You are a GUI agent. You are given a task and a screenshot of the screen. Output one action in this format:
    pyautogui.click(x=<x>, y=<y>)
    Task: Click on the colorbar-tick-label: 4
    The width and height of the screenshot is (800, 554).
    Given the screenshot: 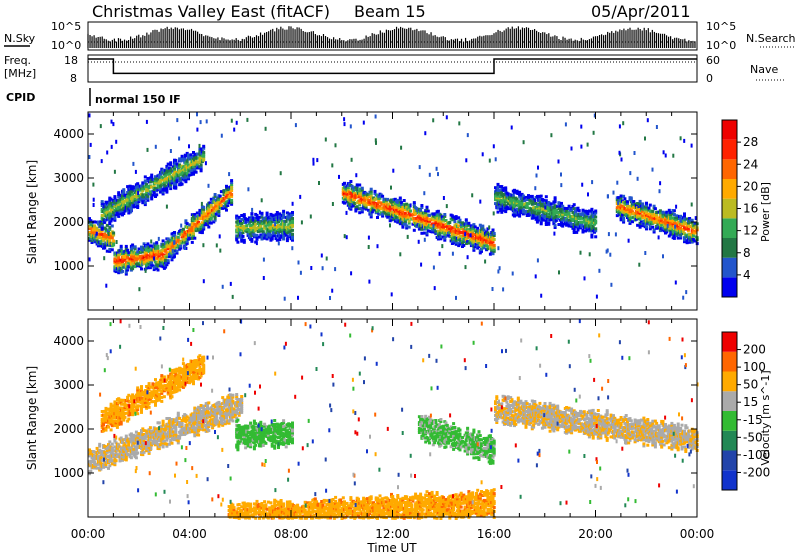 What is the action you would take?
    pyautogui.click(x=747, y=275)
    